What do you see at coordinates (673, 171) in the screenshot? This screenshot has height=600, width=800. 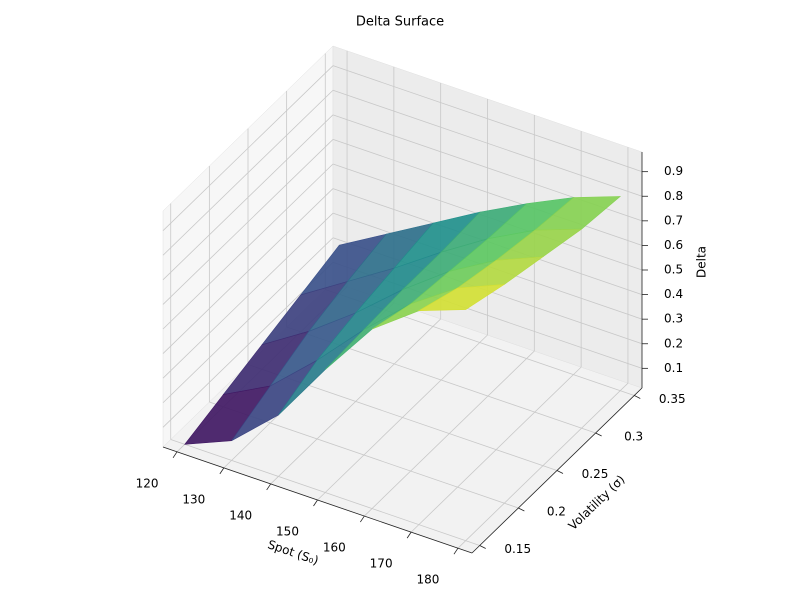 I see `z-tick-label: 0.9` at bounding box center [673, 171].